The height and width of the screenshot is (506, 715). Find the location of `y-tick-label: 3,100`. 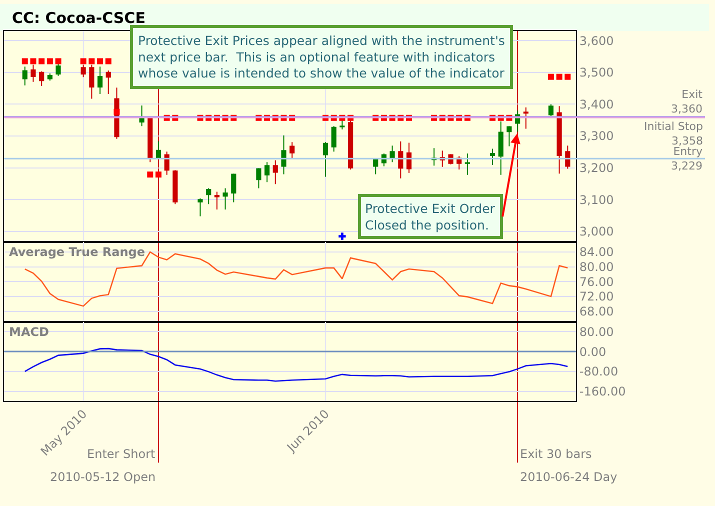

y-tick-label: 3,100 is located at coordinates (596, 199).